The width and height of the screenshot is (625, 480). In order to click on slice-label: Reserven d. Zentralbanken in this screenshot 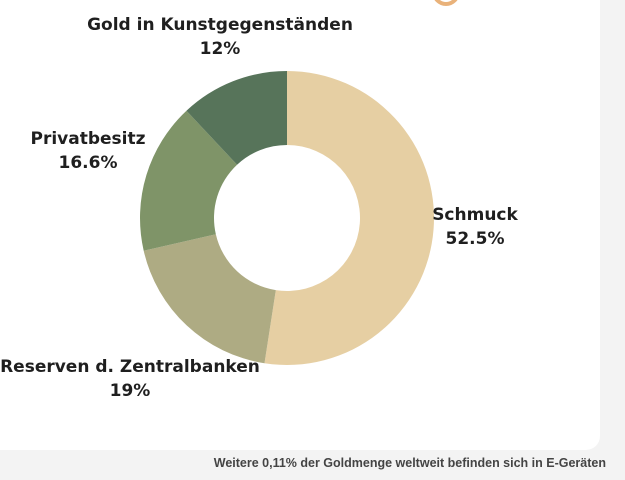, I will do `click(130, 367)`.